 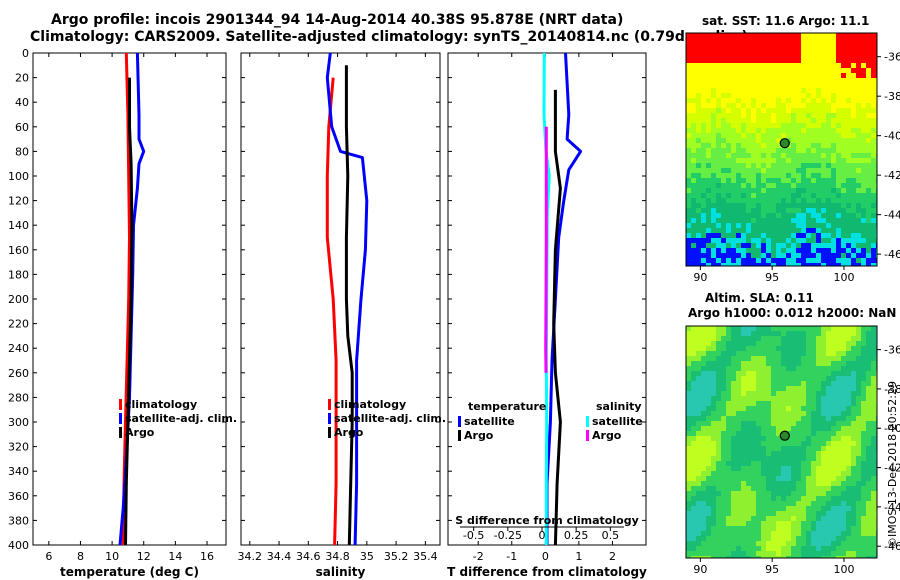 What do you see at coordinates (22, 78) in the screenshot?
I see `depth-tick-label: 20` at bounding box center [22, 78].